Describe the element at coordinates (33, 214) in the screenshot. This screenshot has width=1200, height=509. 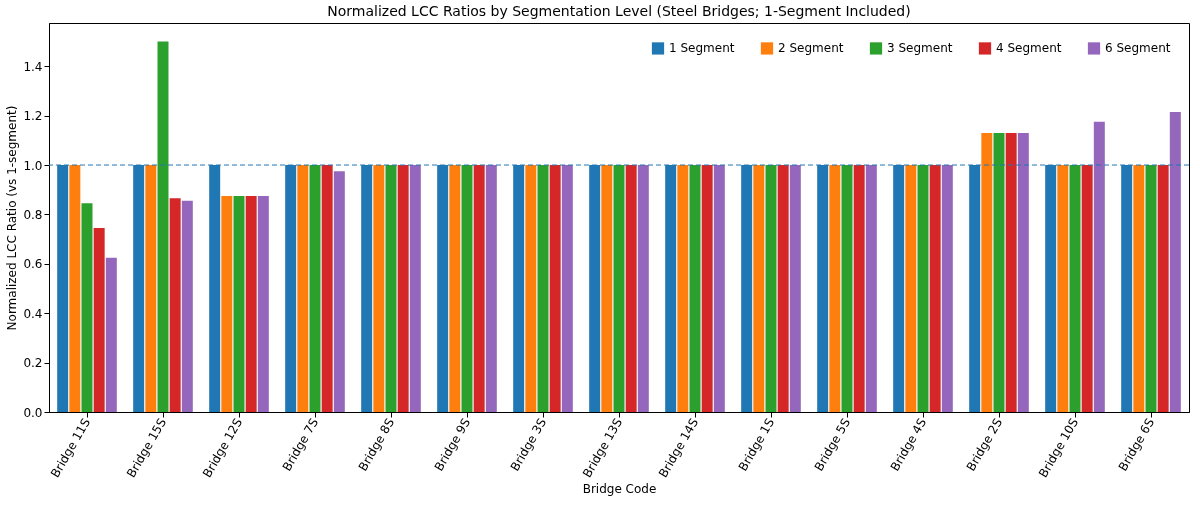
I see `y-tick-label: 0.8` at that location.